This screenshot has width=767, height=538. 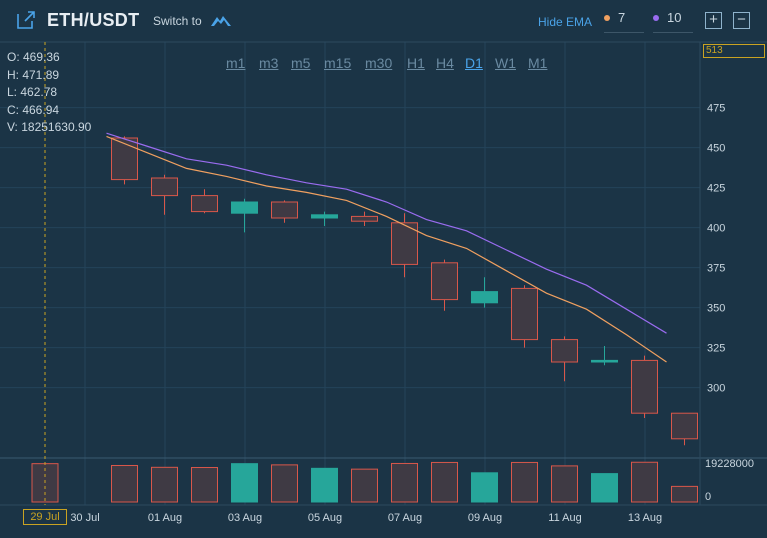 What do you see at coordinates (565, 22) in the screenshot?
I see `hide-ema-button: Hide EMA` at bounding box center [565, 22].